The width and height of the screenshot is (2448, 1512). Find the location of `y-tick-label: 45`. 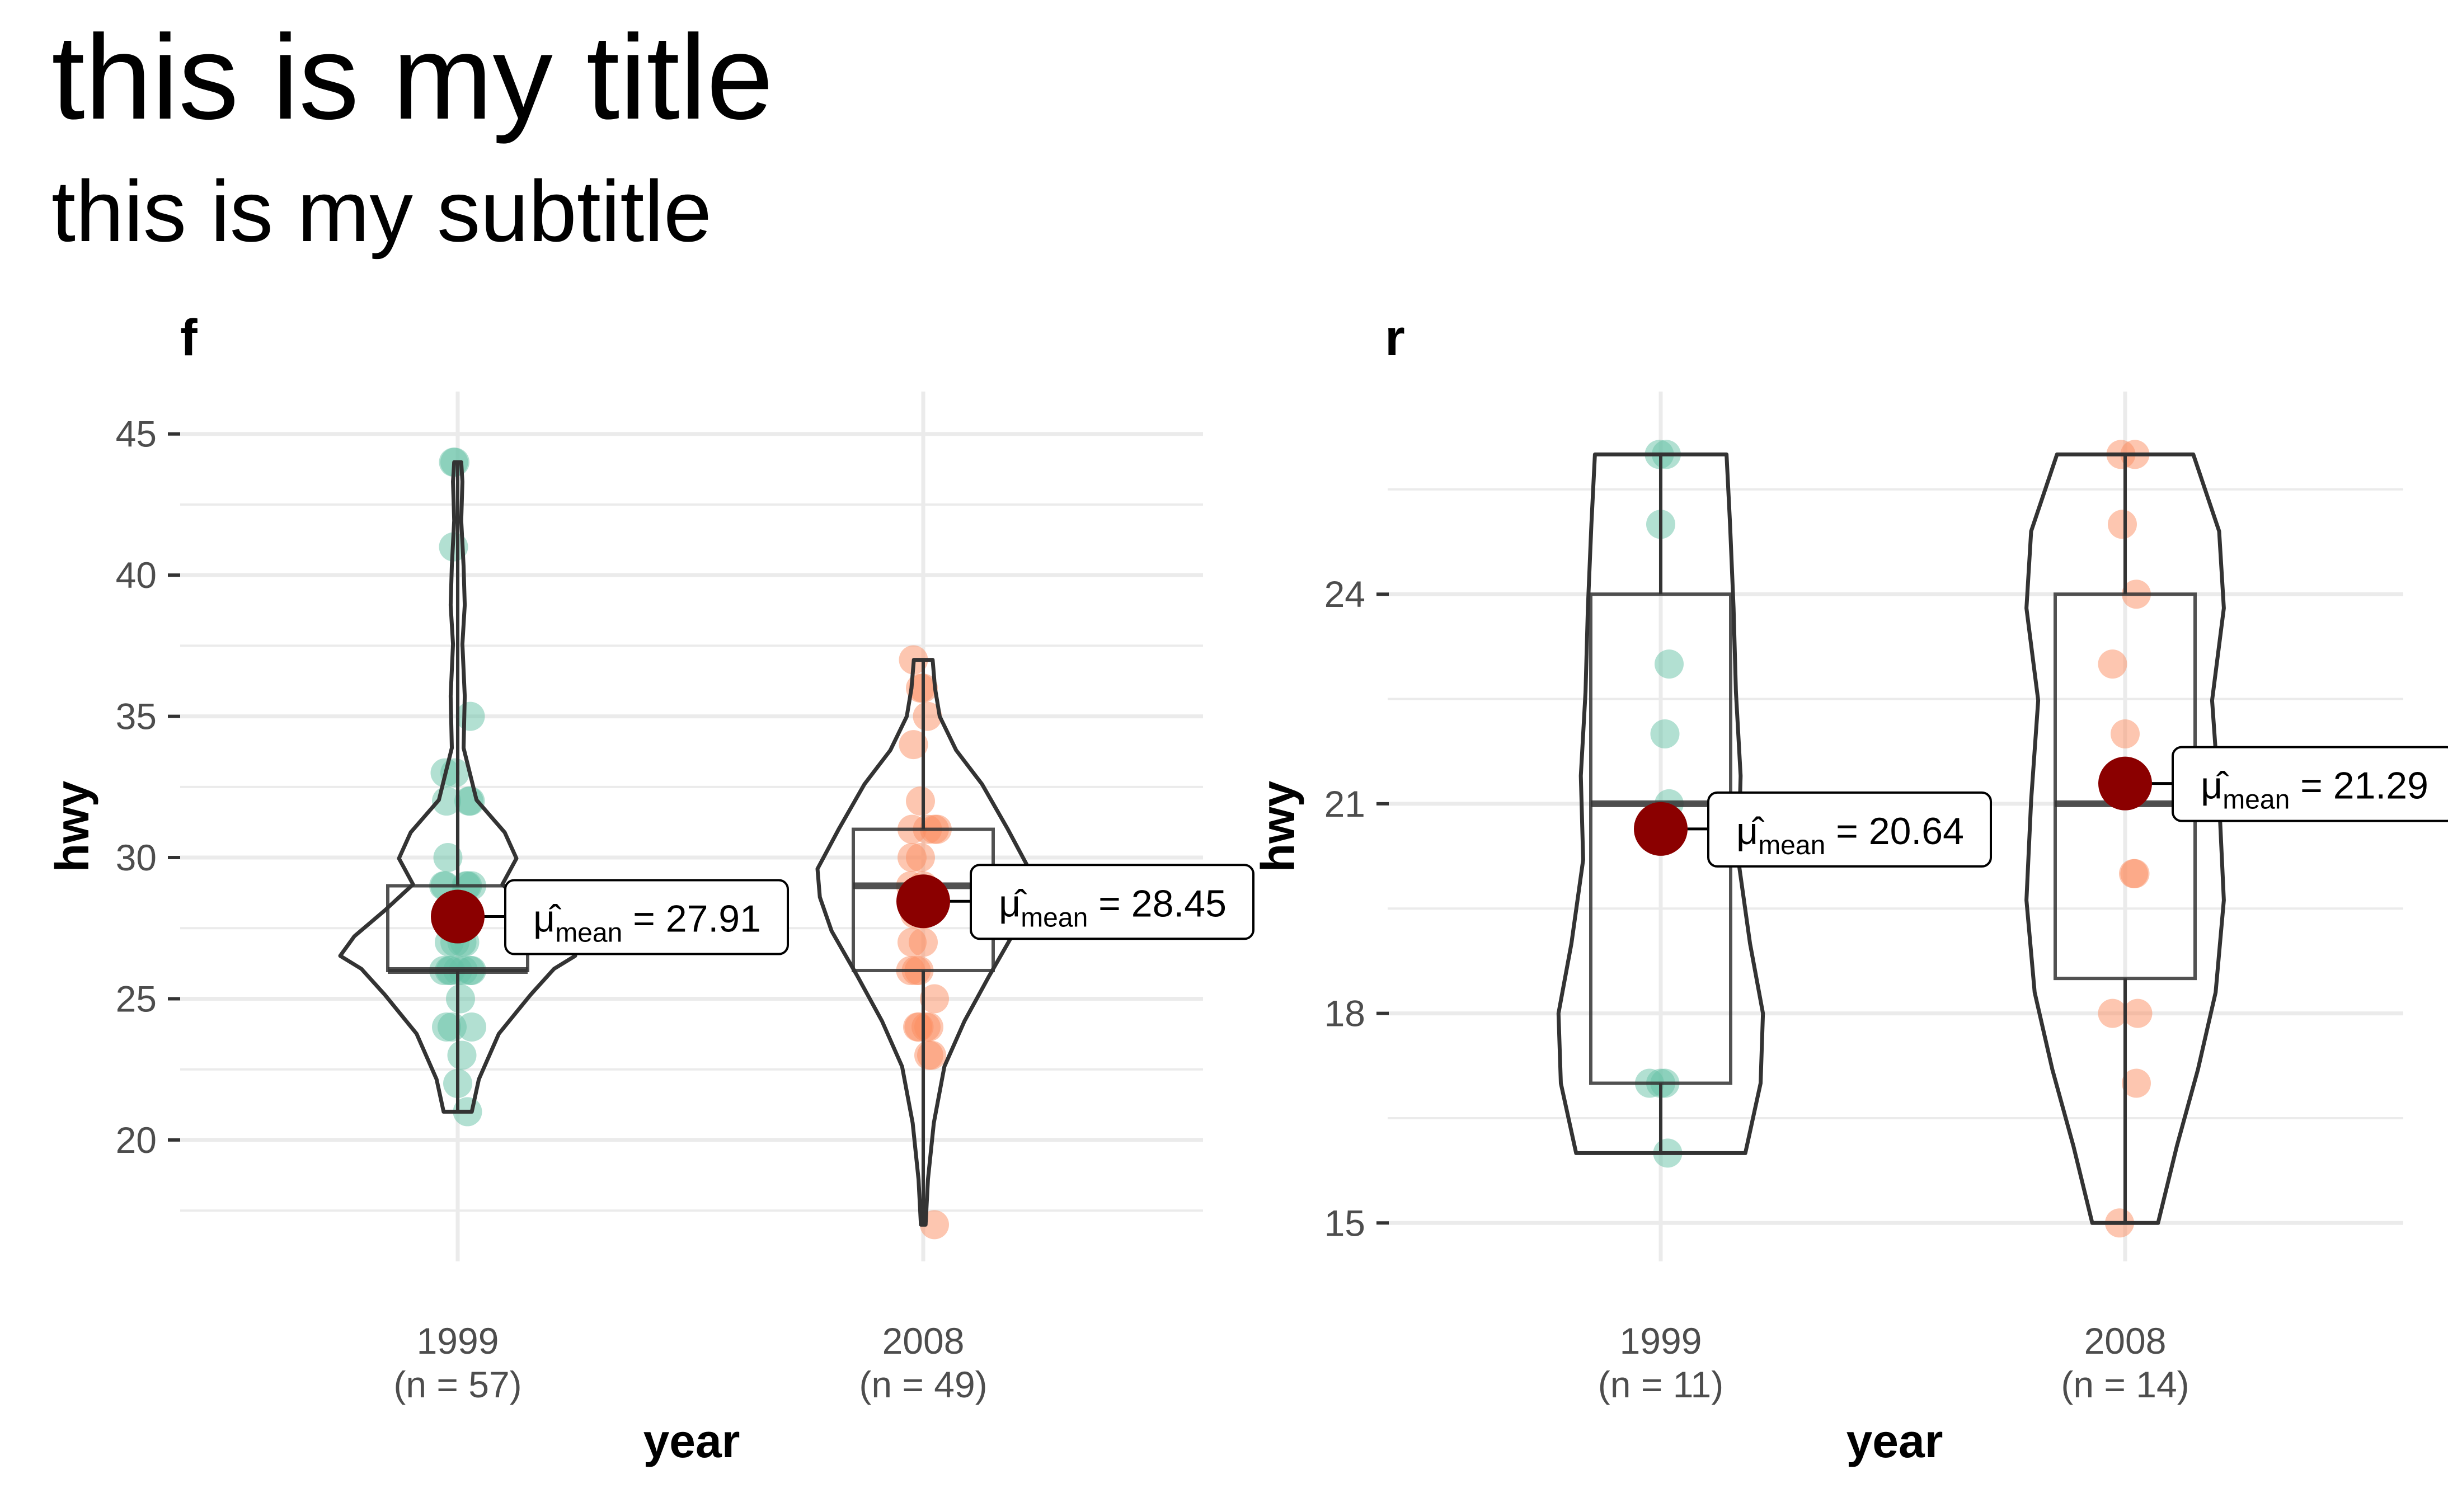

y-tick-label: 45 is located at coordinates (136, 434).